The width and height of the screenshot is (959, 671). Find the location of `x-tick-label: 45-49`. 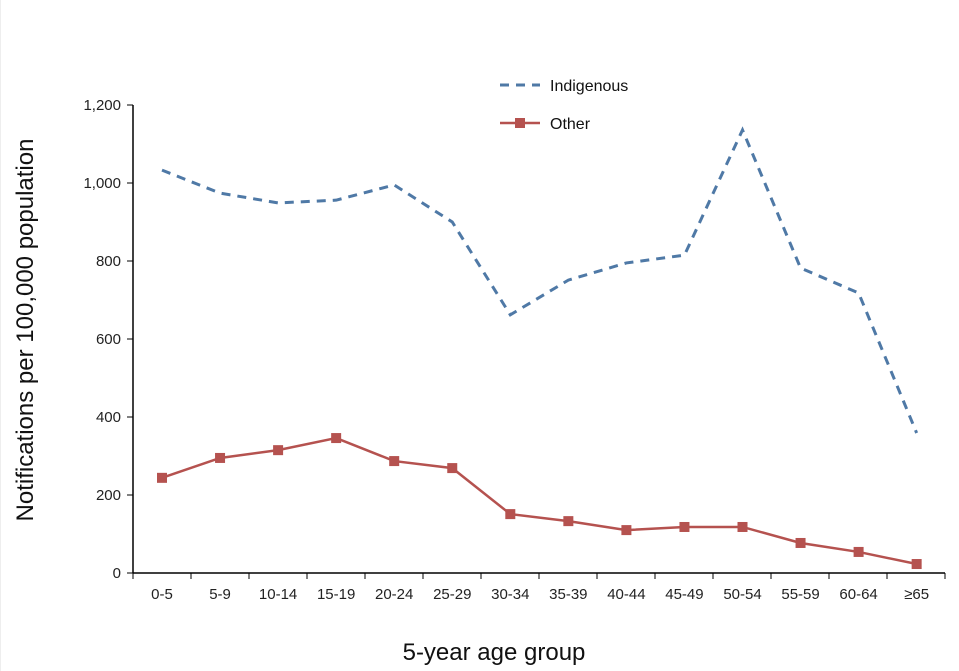

x-tick-label: 45-49 is located at coordinates (684, 594).